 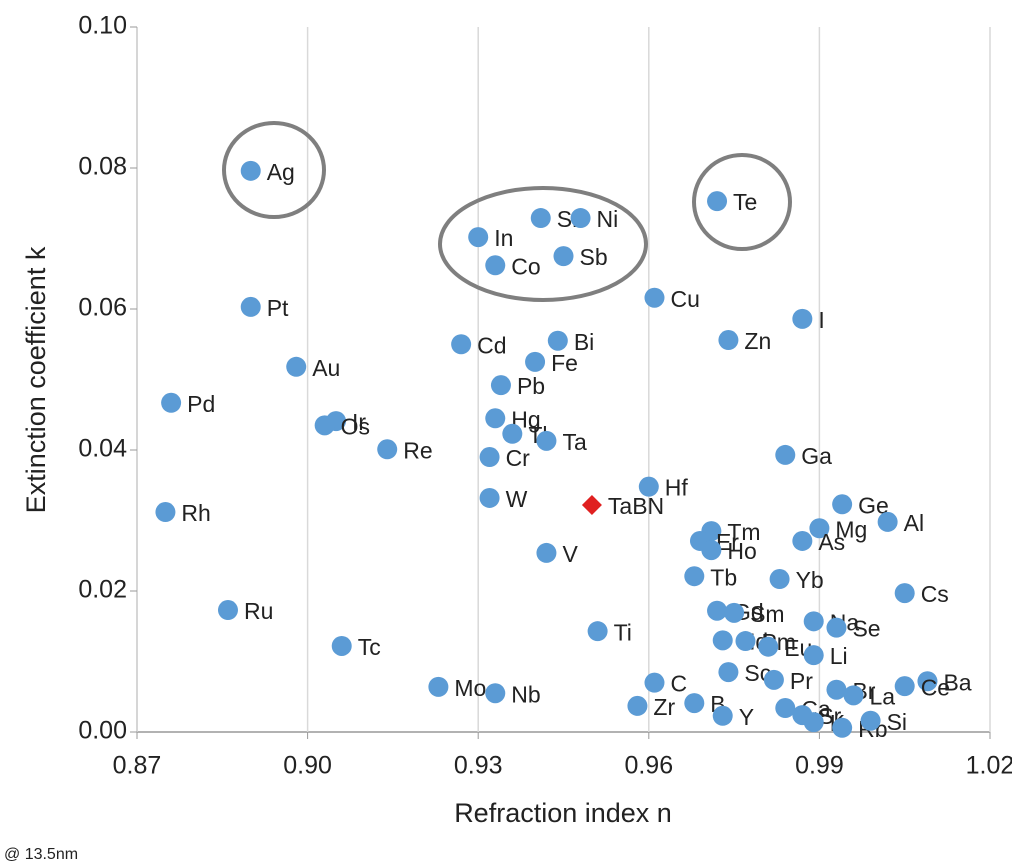 What do you see at coordinates (102, 26) in the screenshot?
I see `y-tick-label: 0.10` at bounding box center [102, 26].